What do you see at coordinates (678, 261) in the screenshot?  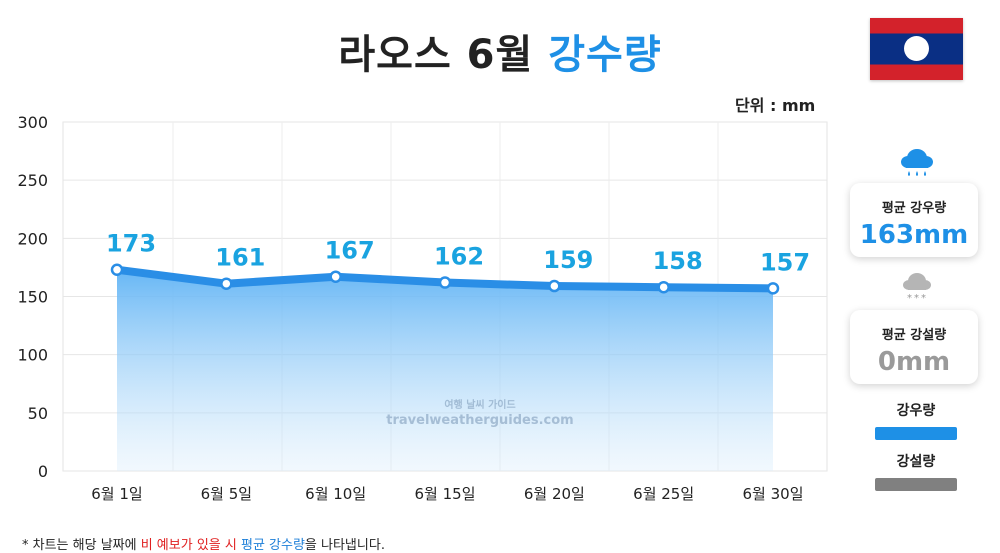 I see `rain-data-label: 158` at bounding box center [678, 261].